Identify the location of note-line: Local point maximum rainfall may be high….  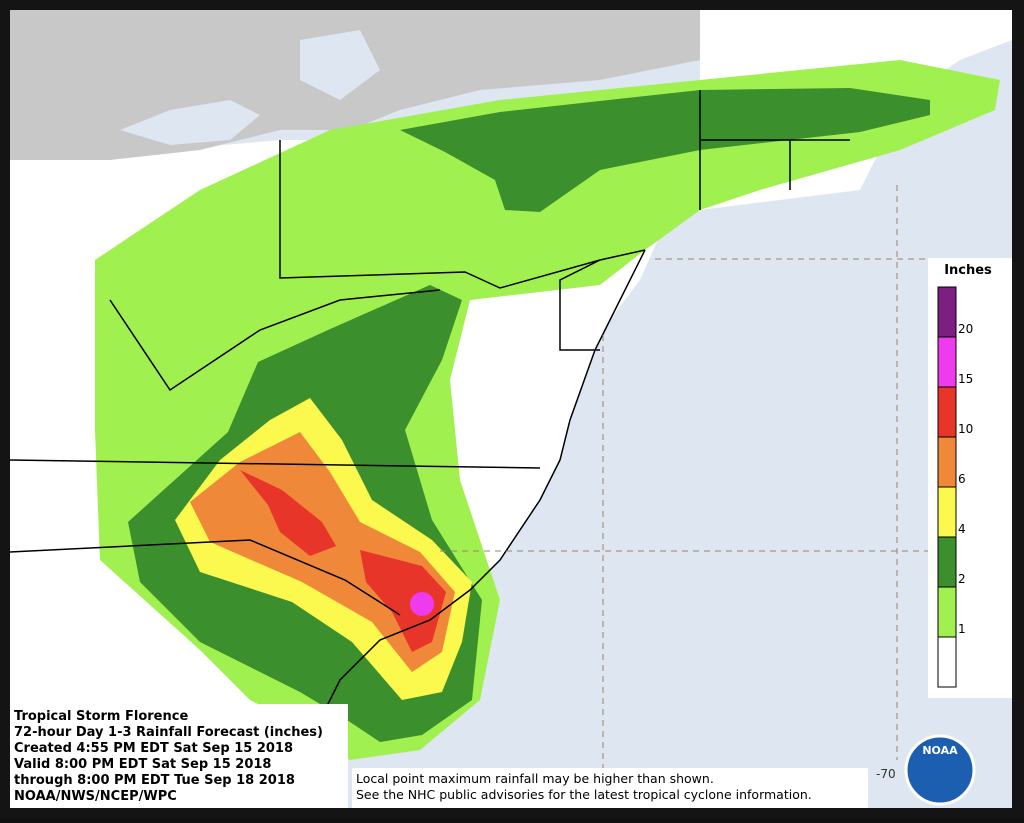
(535, 778).